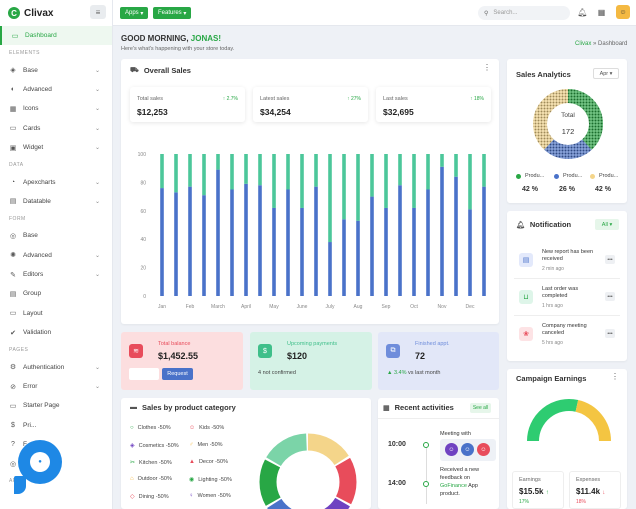 The image size is (636, 509). I want to click on sidebar-item: ▭ Layout, so click(56, 313).